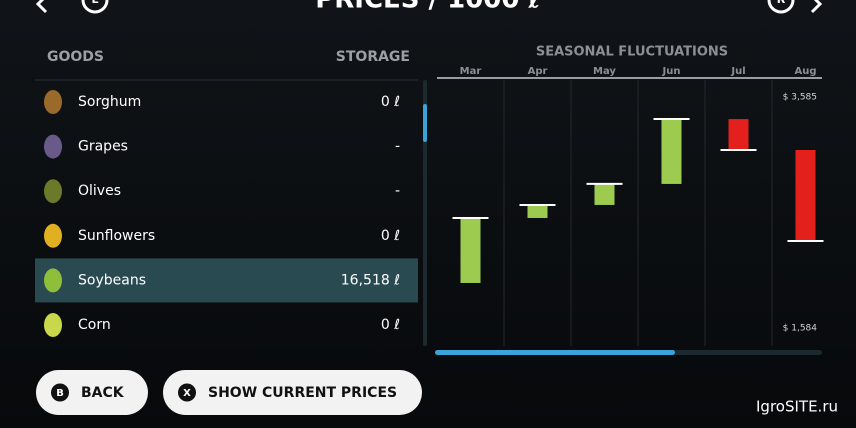 This screenshot has width=856, height=428. Describe the element at coordinates (99, 191) in the screenshot. I see `goods-name: Olives` at that location.